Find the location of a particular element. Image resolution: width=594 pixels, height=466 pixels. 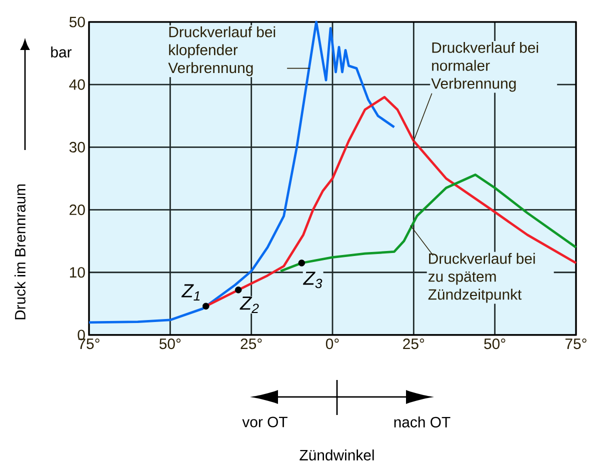

text: Zündwinkel is located at coordinates (337, 454).